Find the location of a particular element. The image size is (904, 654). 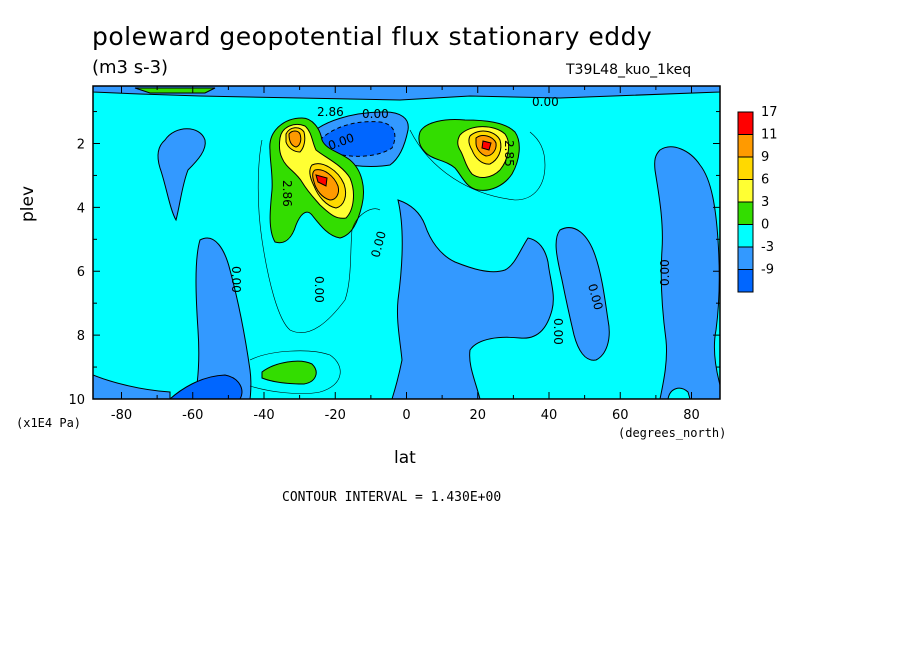

colorbar-label: -9 is located at coordinates (767, 270).